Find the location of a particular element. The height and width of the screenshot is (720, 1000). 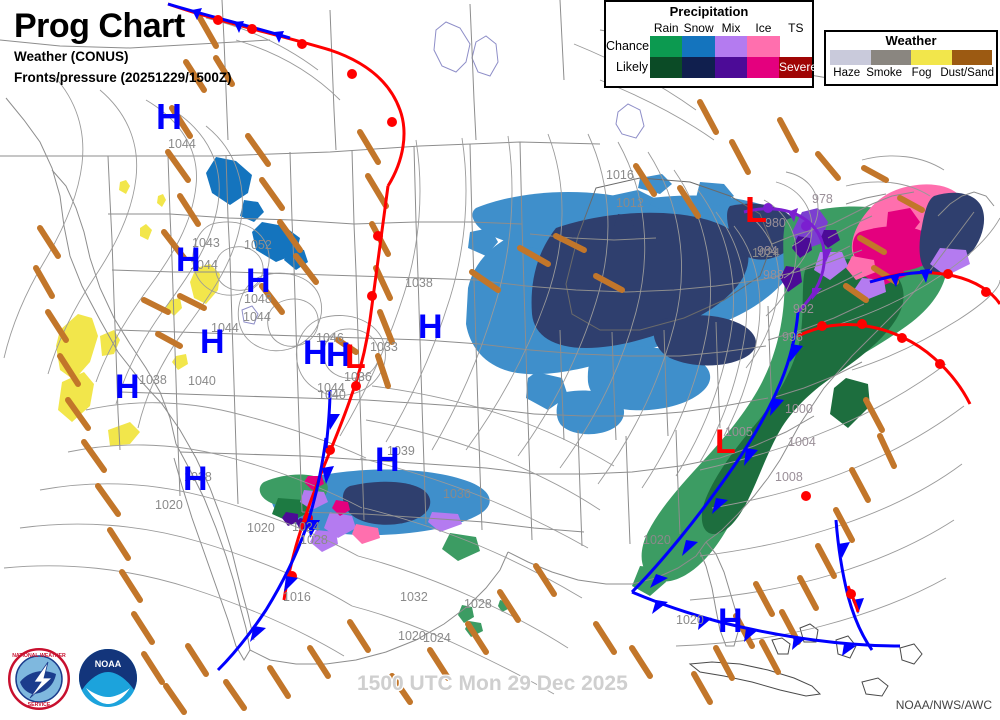

precipitation-legend-title: Precipitation is located at coordinates (709, 11).